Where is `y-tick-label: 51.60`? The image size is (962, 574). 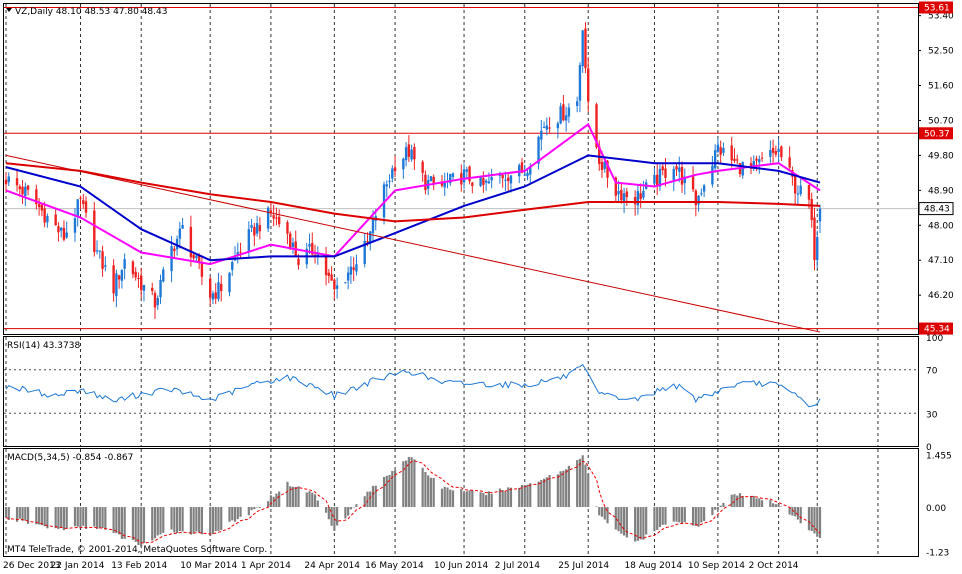
y-tick-label: 51.60 is located at coordinates (941, 87).